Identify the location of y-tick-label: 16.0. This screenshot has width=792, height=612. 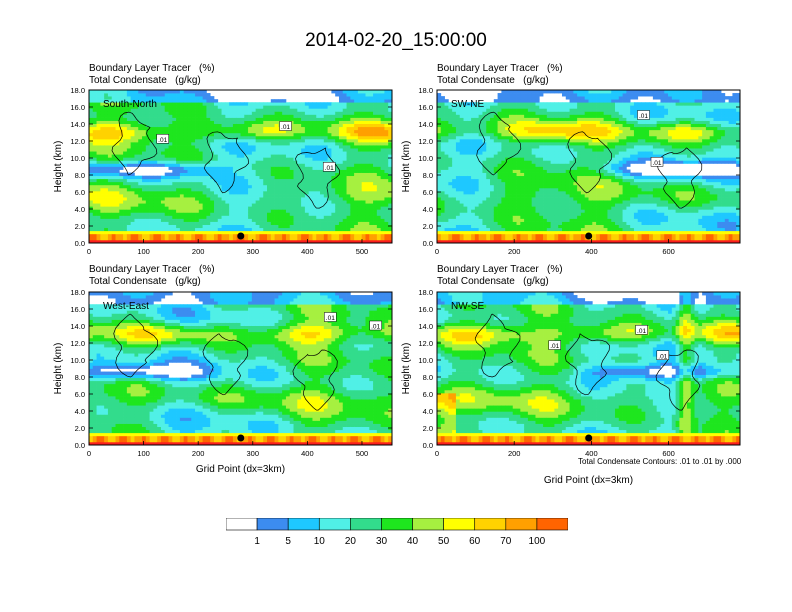
(77, 107).